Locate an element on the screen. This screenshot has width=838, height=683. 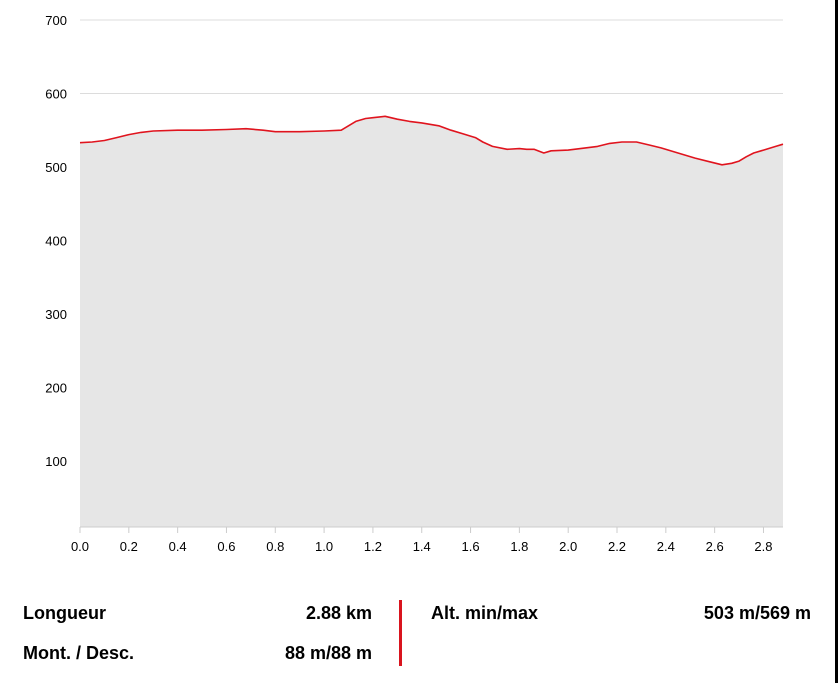
altitude-label: Alt. min/max is located at coordinates (485, 613).